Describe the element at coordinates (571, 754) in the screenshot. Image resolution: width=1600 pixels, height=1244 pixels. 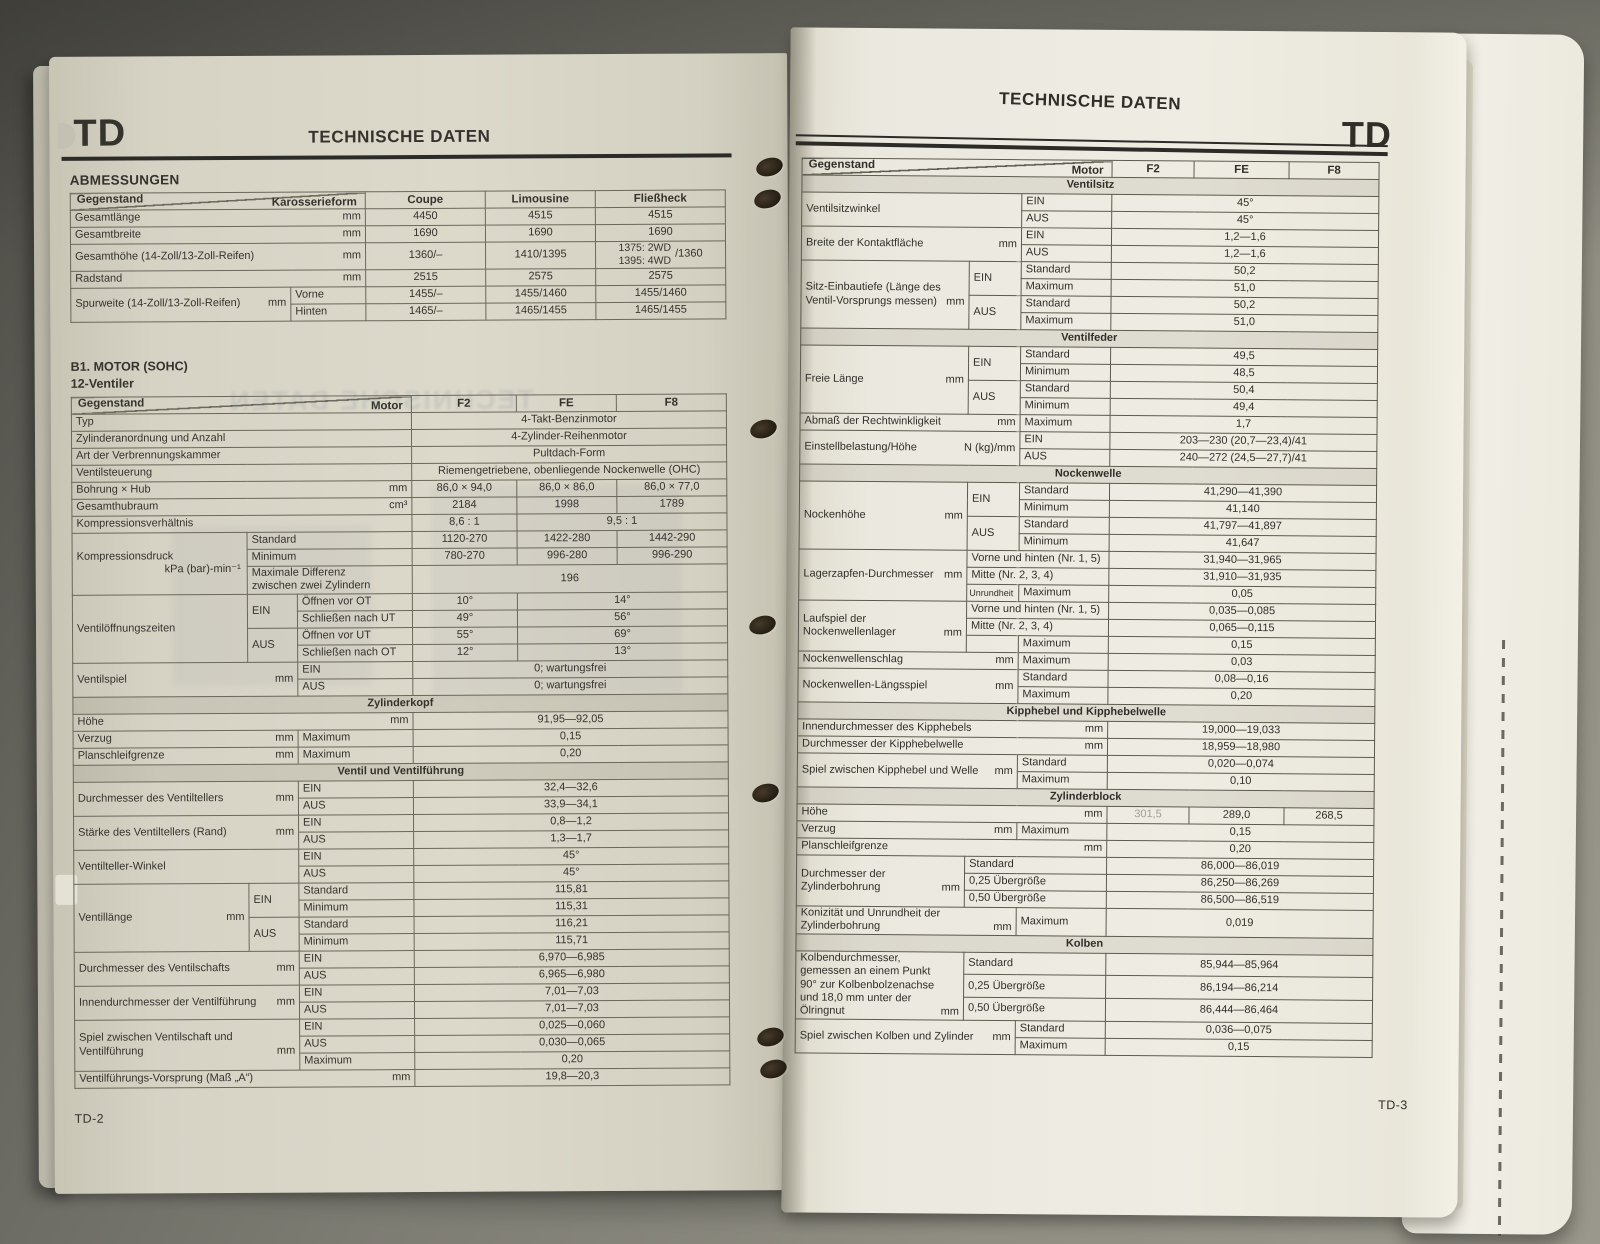
I see `table-cell: 0,20` at that location.